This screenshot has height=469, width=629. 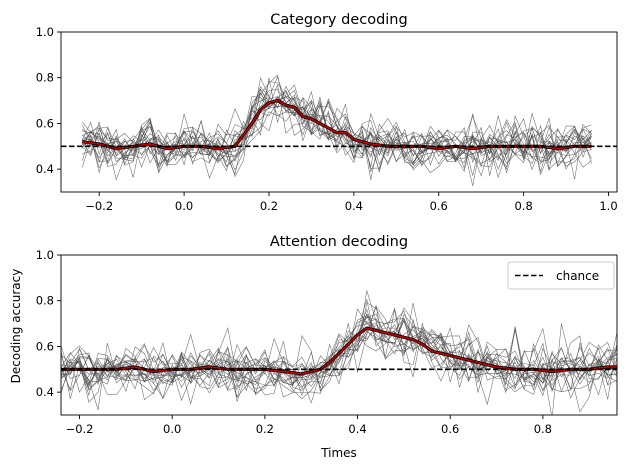 I want to click on category-decoding-title: Category decoding, so click(x=338, y=20).